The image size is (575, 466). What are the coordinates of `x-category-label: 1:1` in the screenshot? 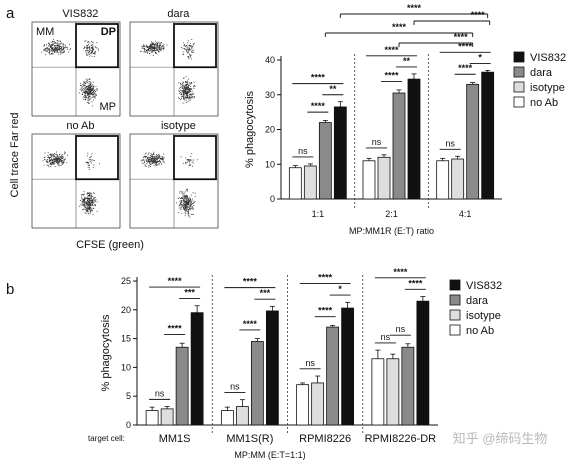 It's located at (318, 214).